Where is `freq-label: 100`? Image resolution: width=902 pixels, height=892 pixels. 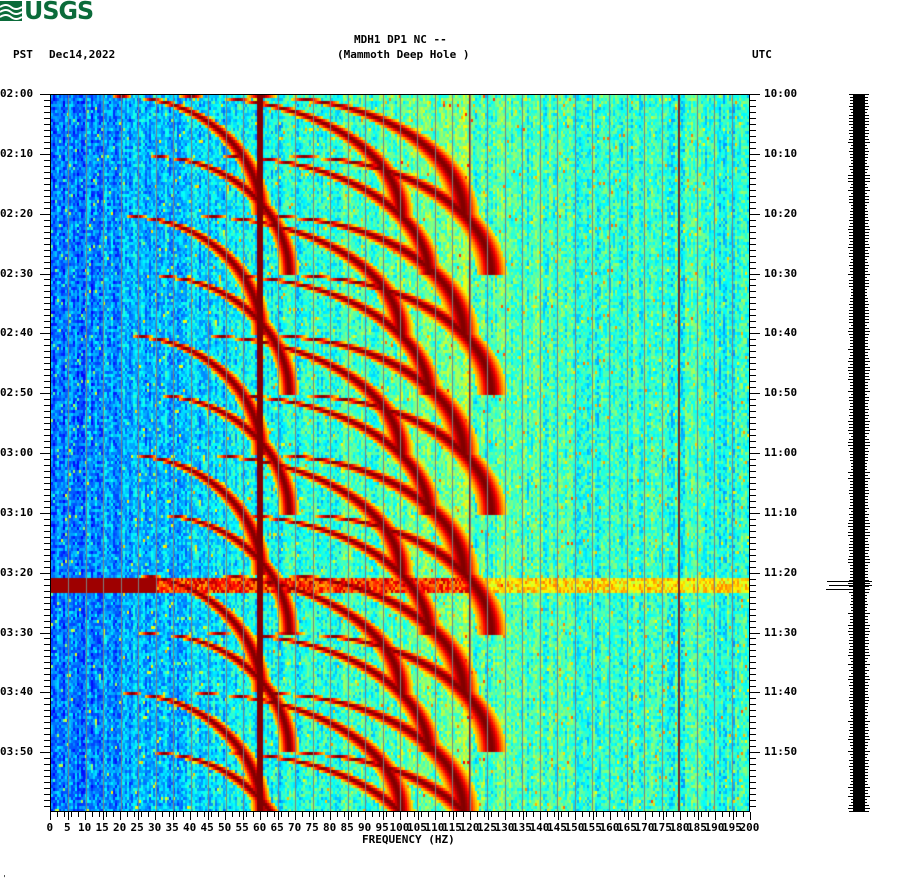 freq-label: 100 is located at coordinates (399, 827).